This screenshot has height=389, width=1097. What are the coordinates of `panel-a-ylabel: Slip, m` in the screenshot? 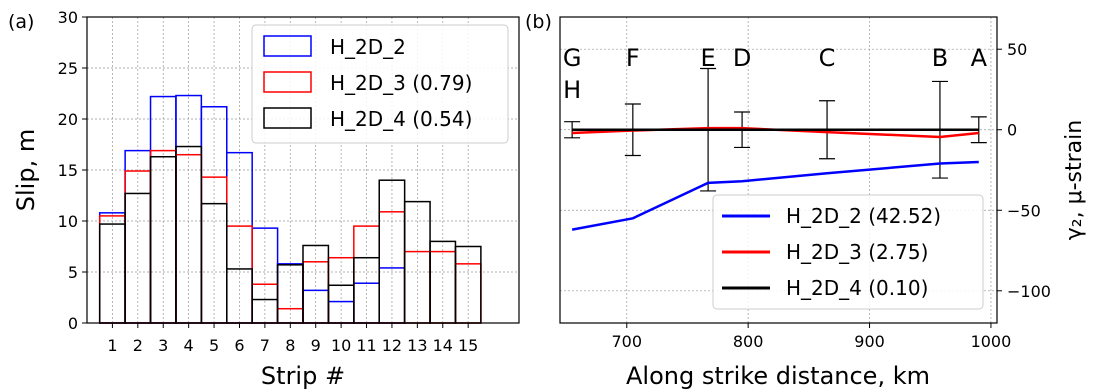 It's located at (26, 170).